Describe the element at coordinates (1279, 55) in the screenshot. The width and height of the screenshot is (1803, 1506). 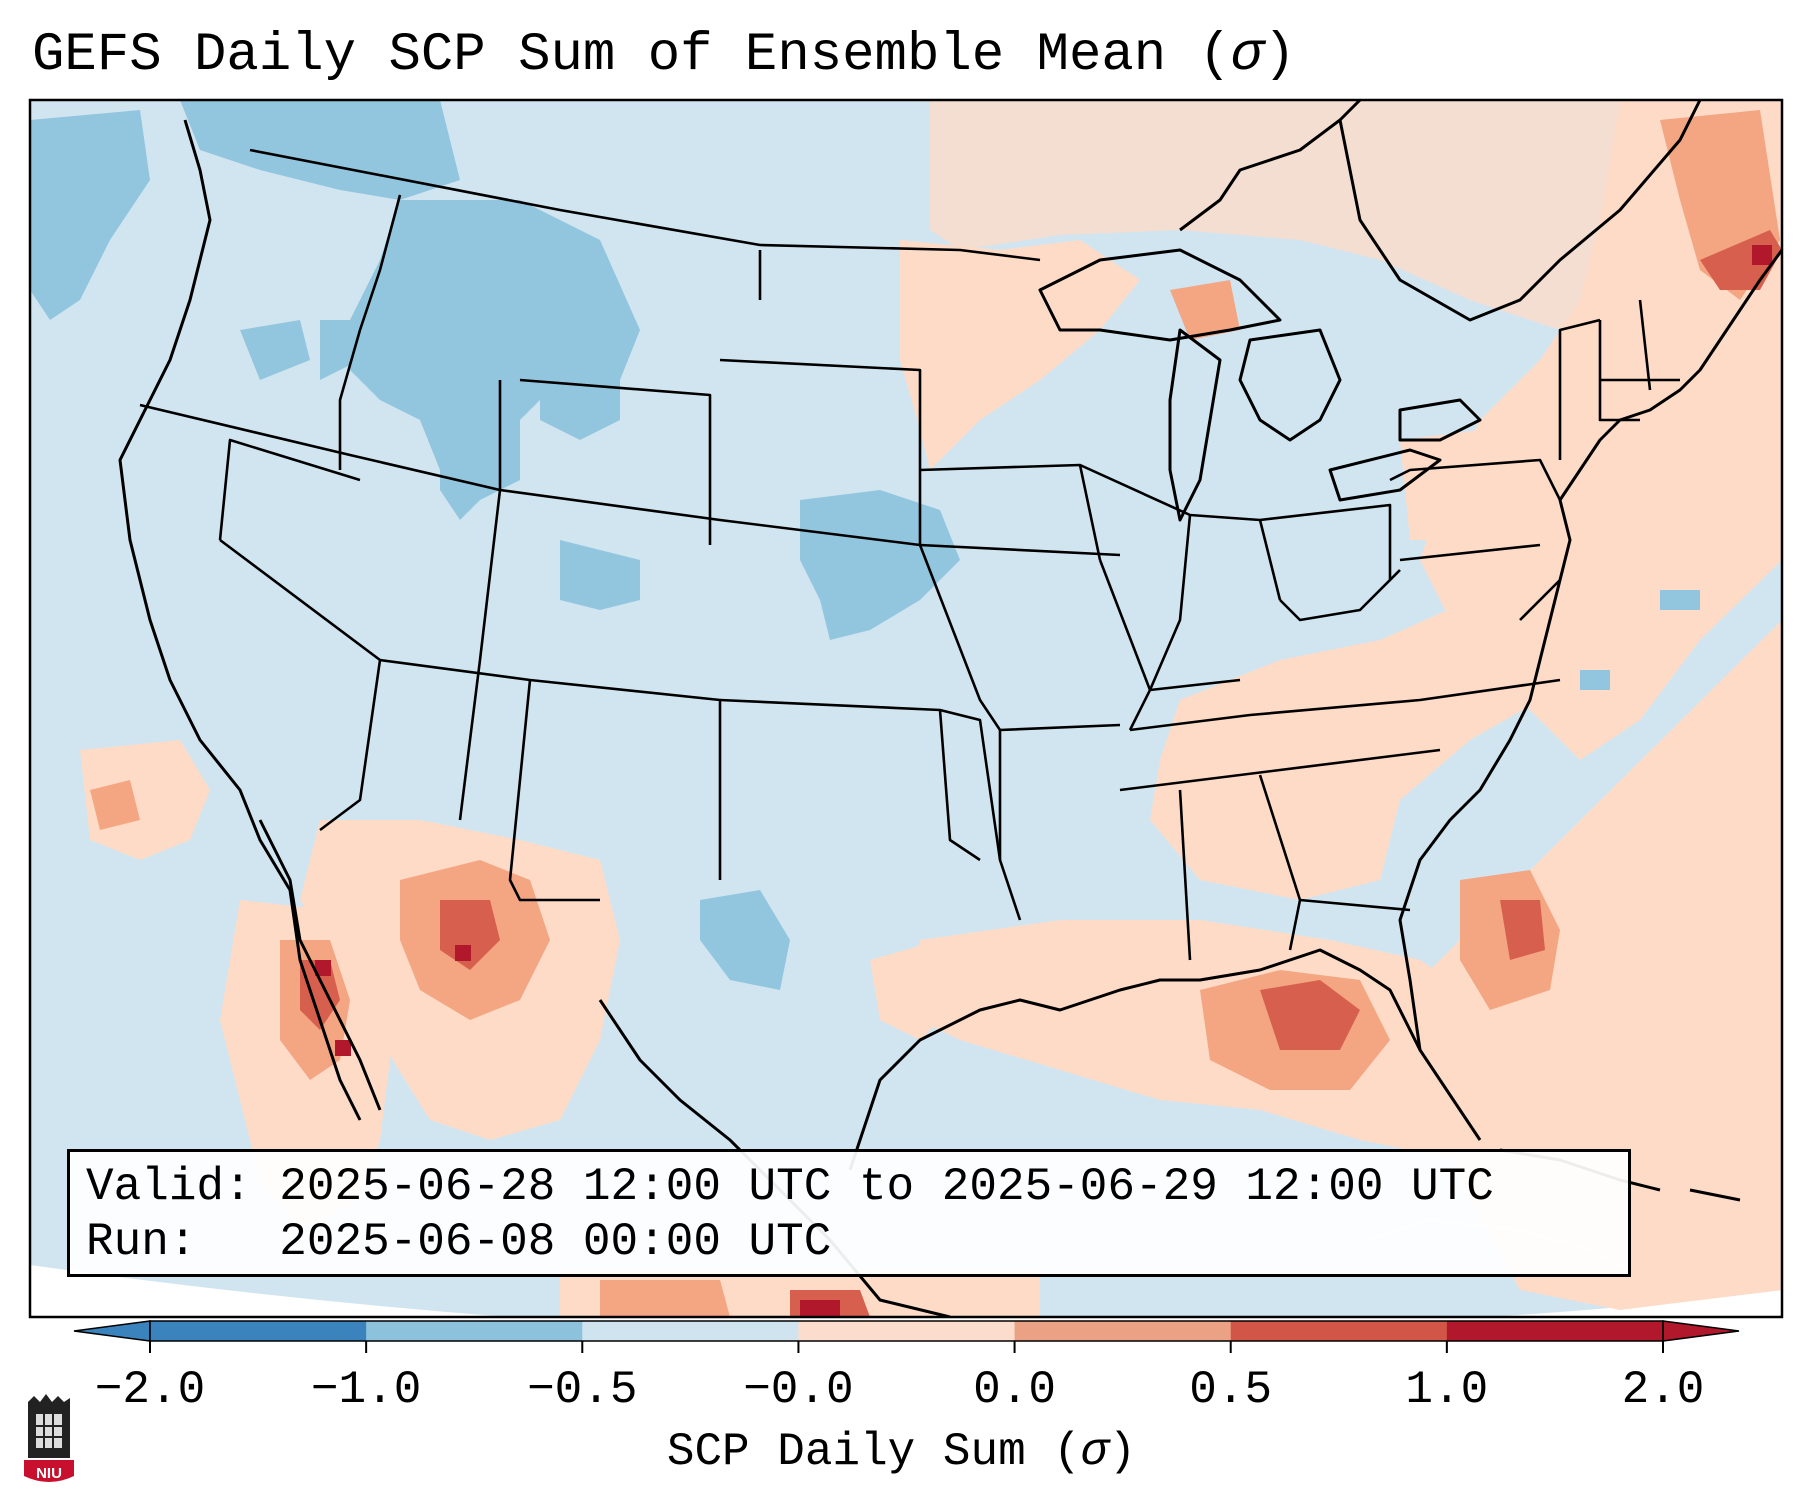
I see `title-close-paren: )` at that location.